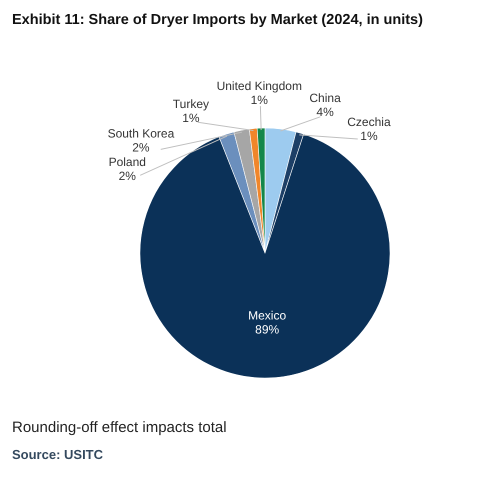 This screenshot has height=479, width=485. Describe the element at coordinates (369, 122) in the screenshot. I see `slice-label: Czechia` at that location.